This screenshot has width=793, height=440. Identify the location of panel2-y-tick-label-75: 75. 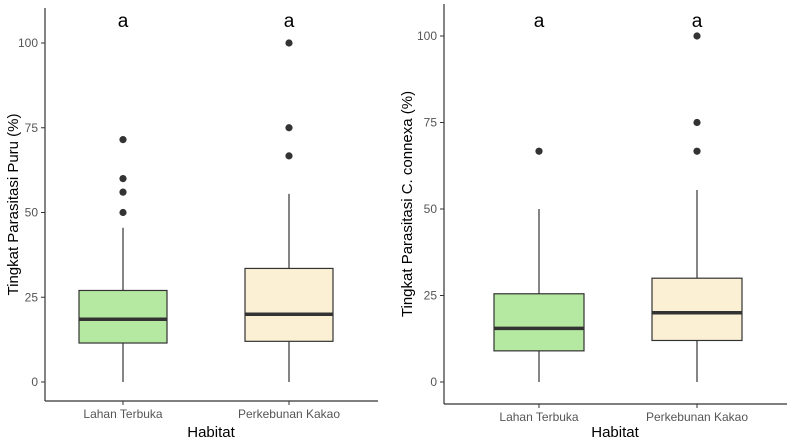
(431, 123).